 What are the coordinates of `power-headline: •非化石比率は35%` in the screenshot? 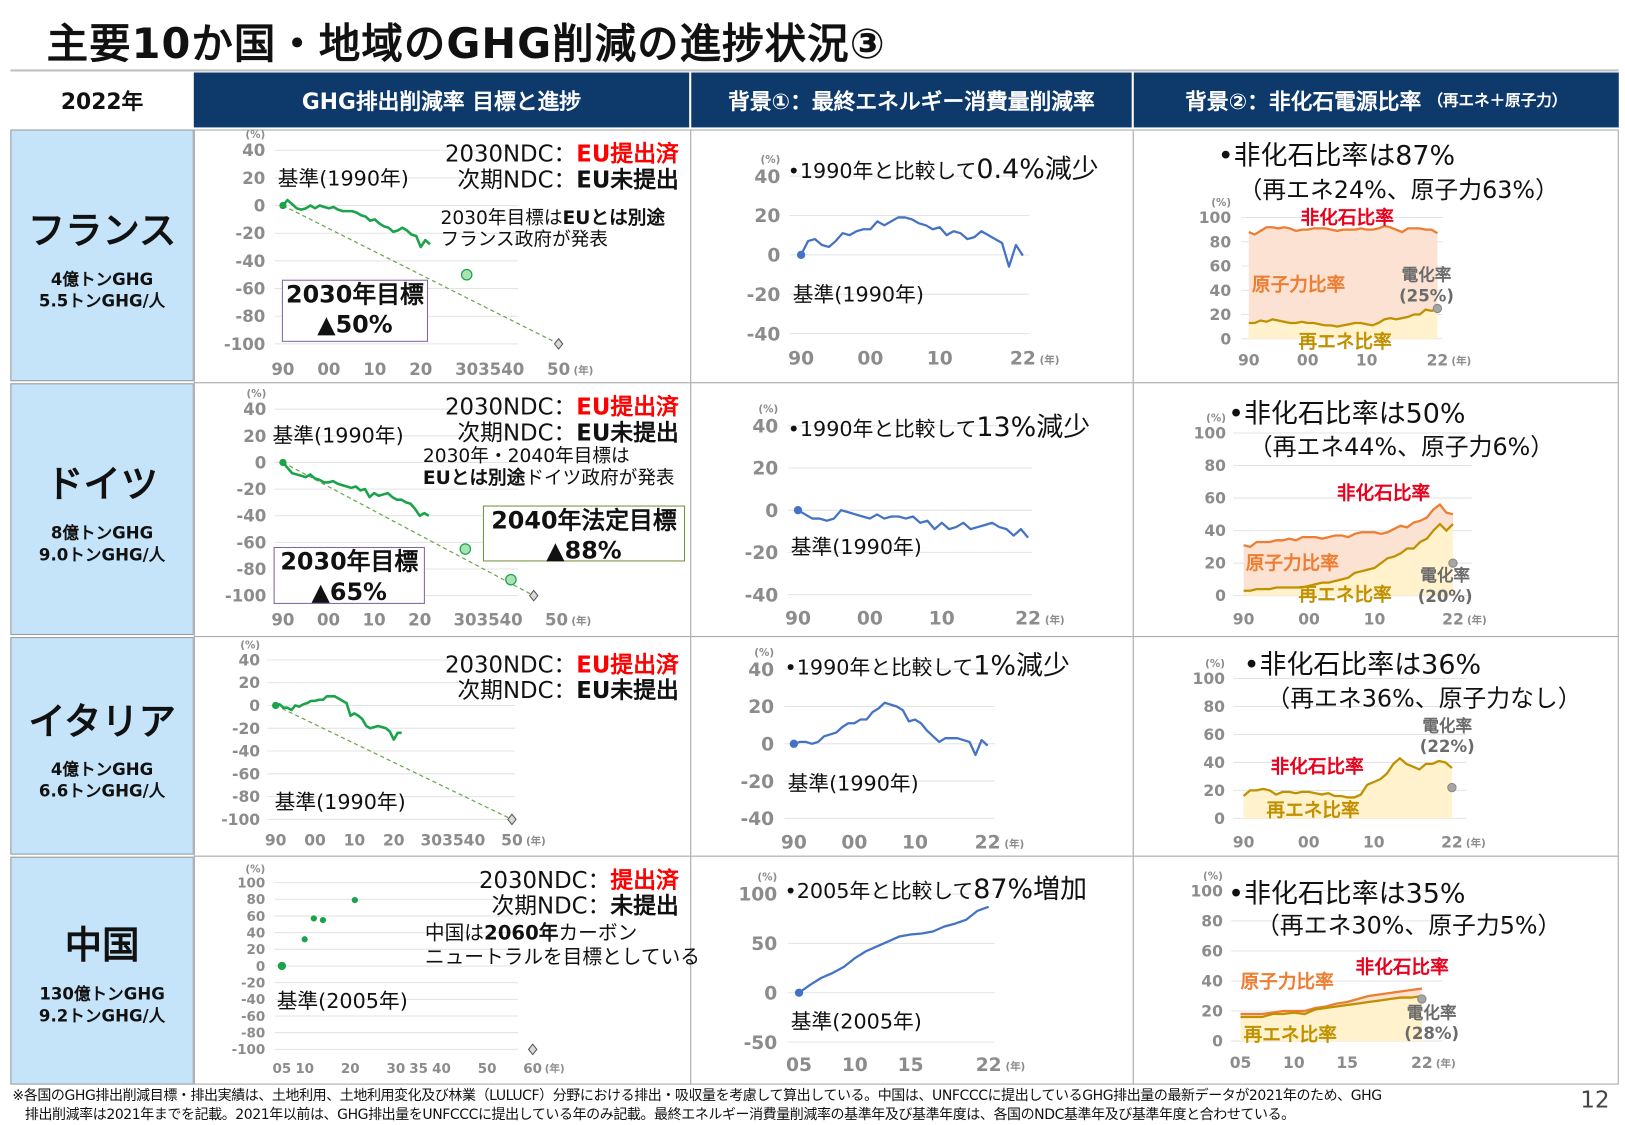 It's located at (1347, 894).